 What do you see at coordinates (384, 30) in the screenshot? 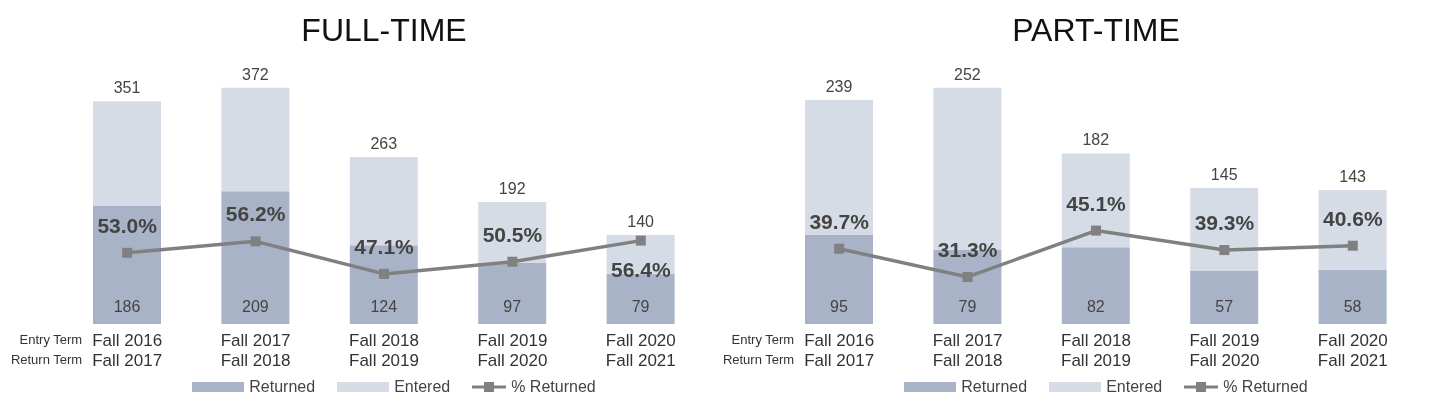
I see `chart-title: FULL-TIME` at bounding box center [384, 30].